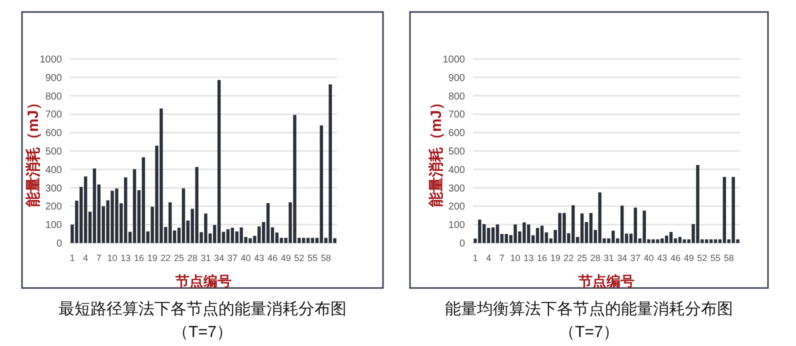 The width and height of the screenshot is (796, 346). What do you see at coordinates (202, 309) in the screenshot?
I see `text: 最短路径算法下各节点的能量消耗分布图` at bounding box center [202, 309].